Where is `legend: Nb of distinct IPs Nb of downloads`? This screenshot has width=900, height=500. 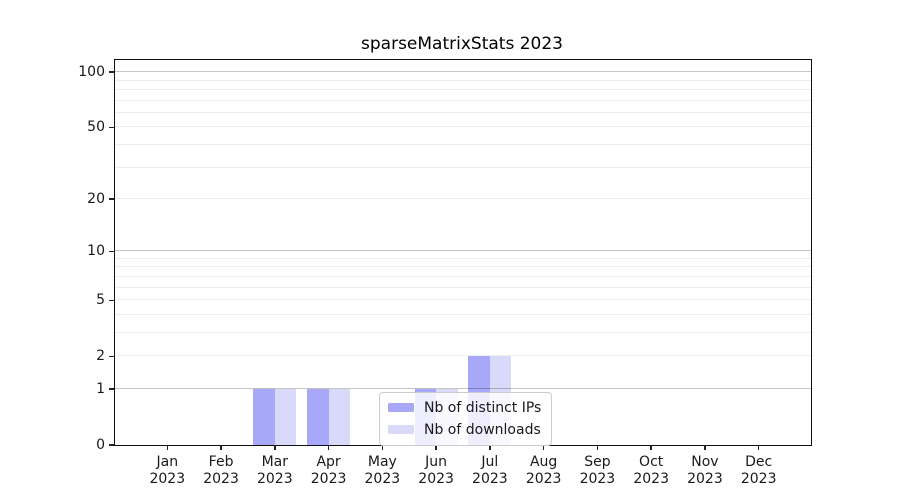 legend: Nb of distinct IPs Nb of downloads is located at coordinates (466, 419).